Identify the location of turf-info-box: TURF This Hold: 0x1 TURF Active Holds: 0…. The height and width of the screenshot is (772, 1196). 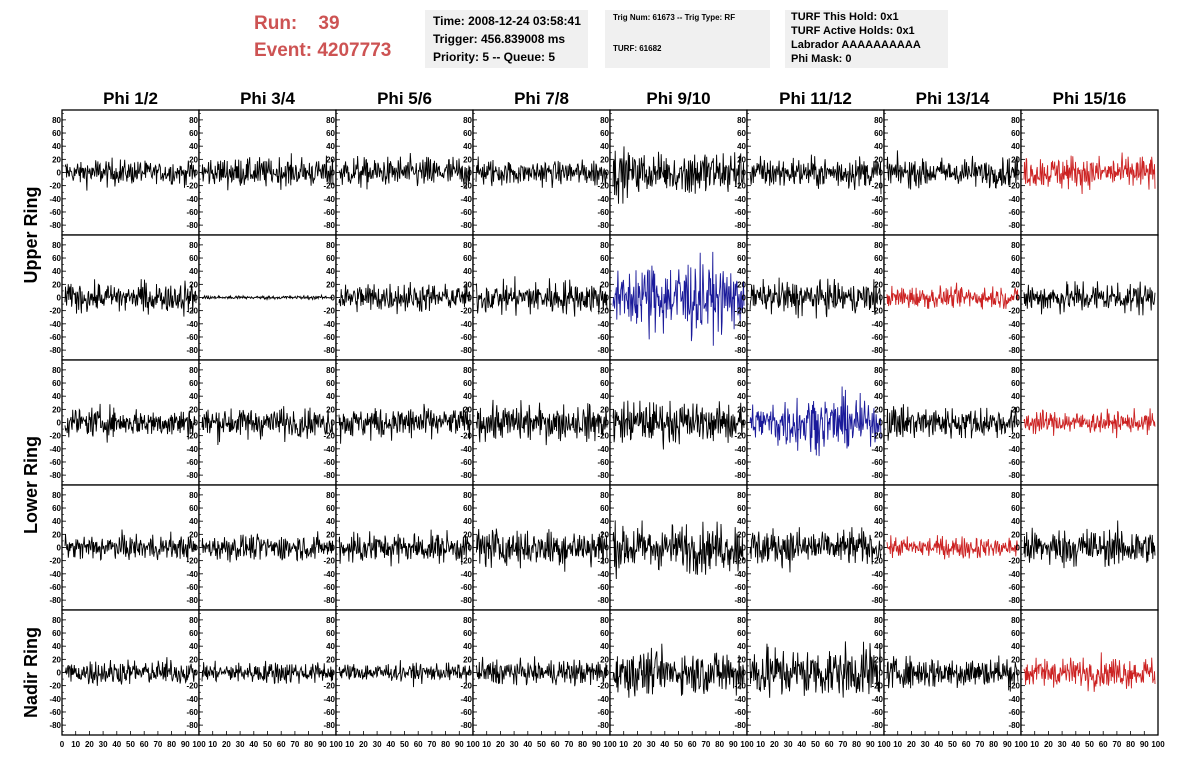
(866, 39).